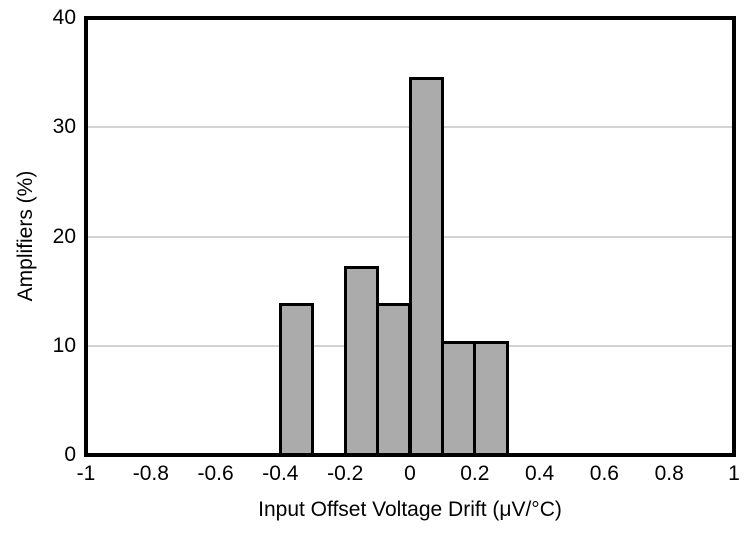 The width and height of the screenshot is (753, 533). What do you see at coordinates (64, 17) in the screenshot?
I see `y-tick-label-40: 40` at bounding box center [64, 17].